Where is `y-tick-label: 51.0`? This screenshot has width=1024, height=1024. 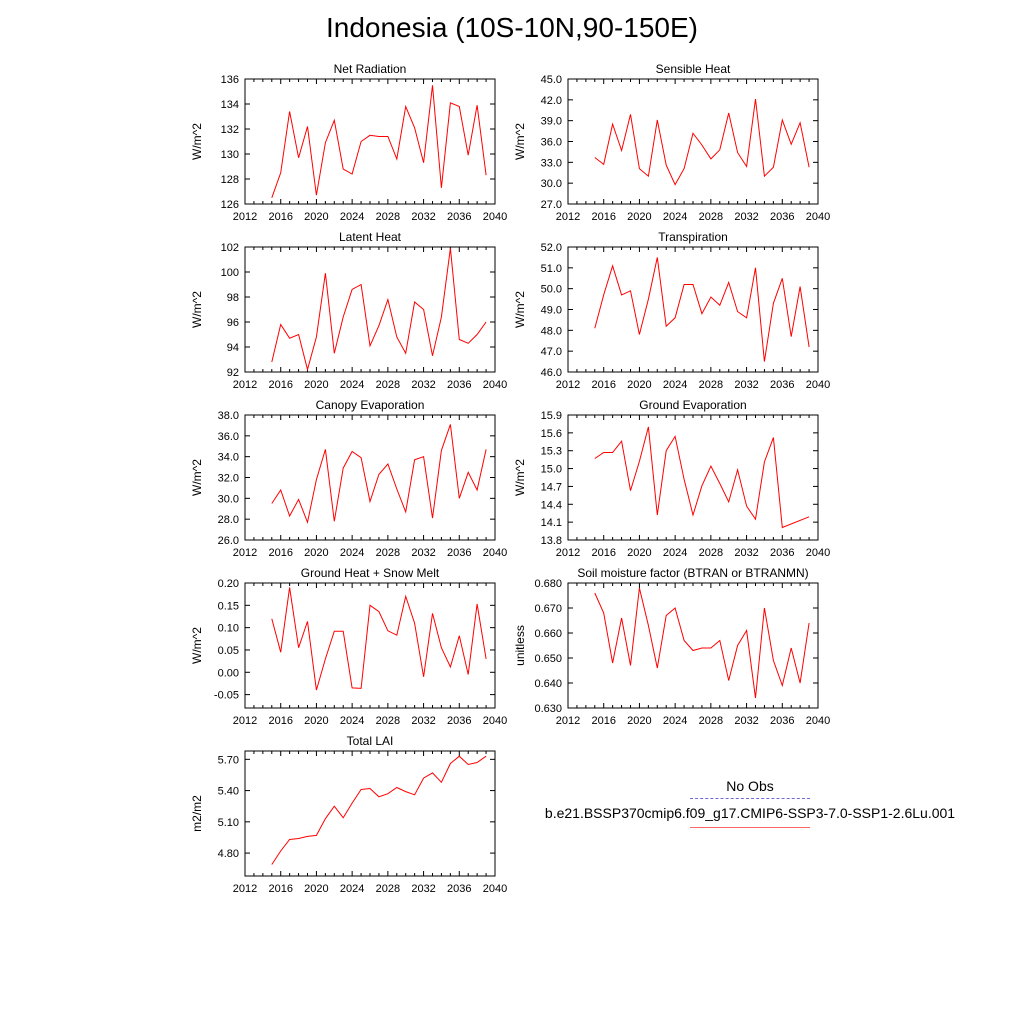
y-tick-label: 51.0 is located at coordinates (551, 269).